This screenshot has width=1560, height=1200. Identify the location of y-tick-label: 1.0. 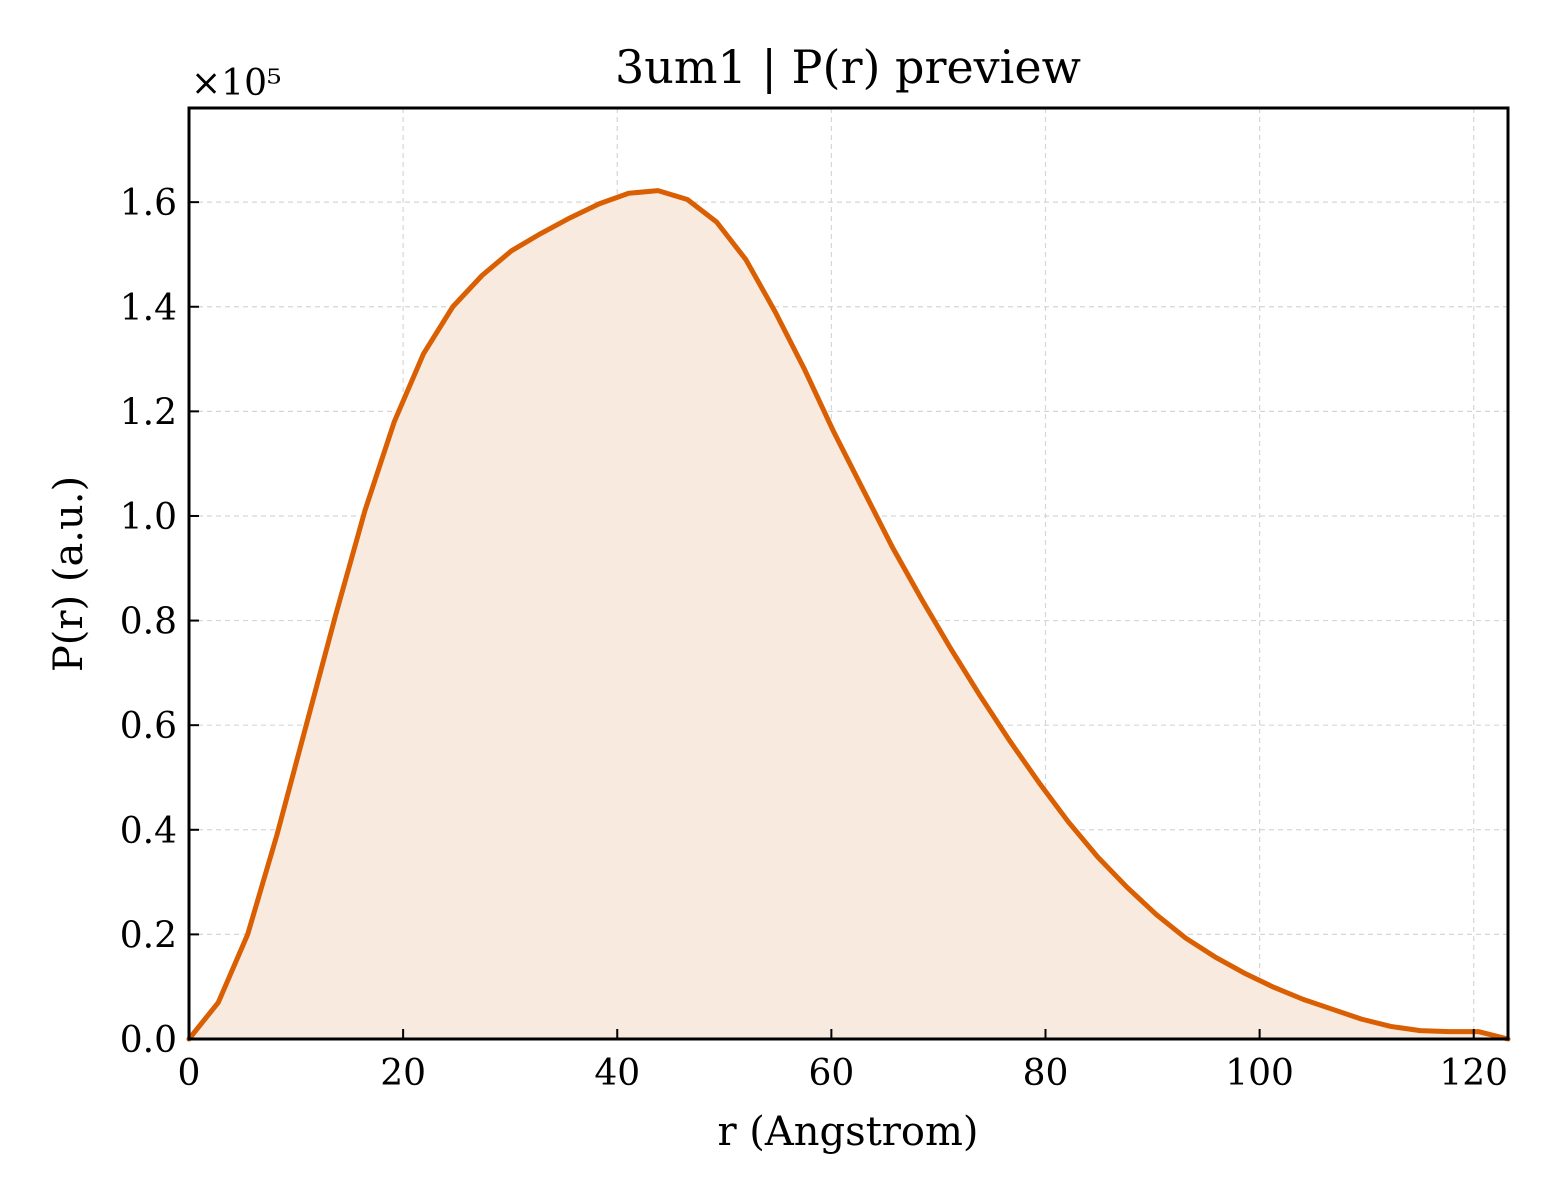
(148, 517).